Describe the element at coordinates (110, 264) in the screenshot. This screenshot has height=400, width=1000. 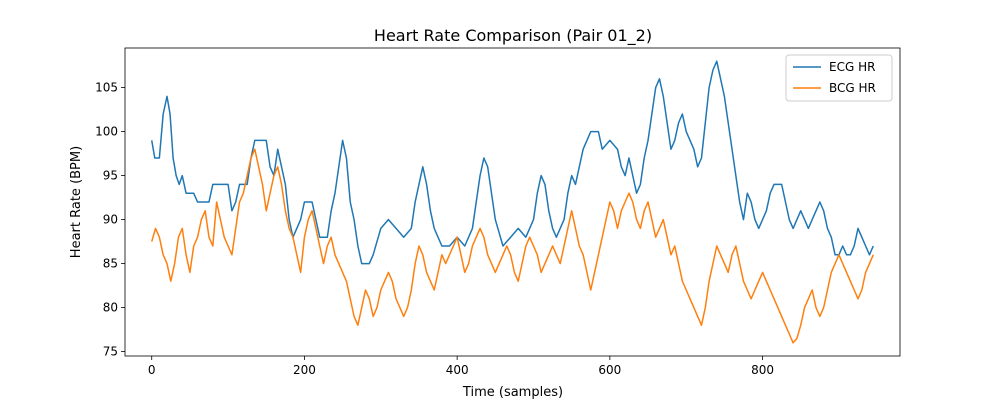
I see `y-tick-label: 85` at that location.